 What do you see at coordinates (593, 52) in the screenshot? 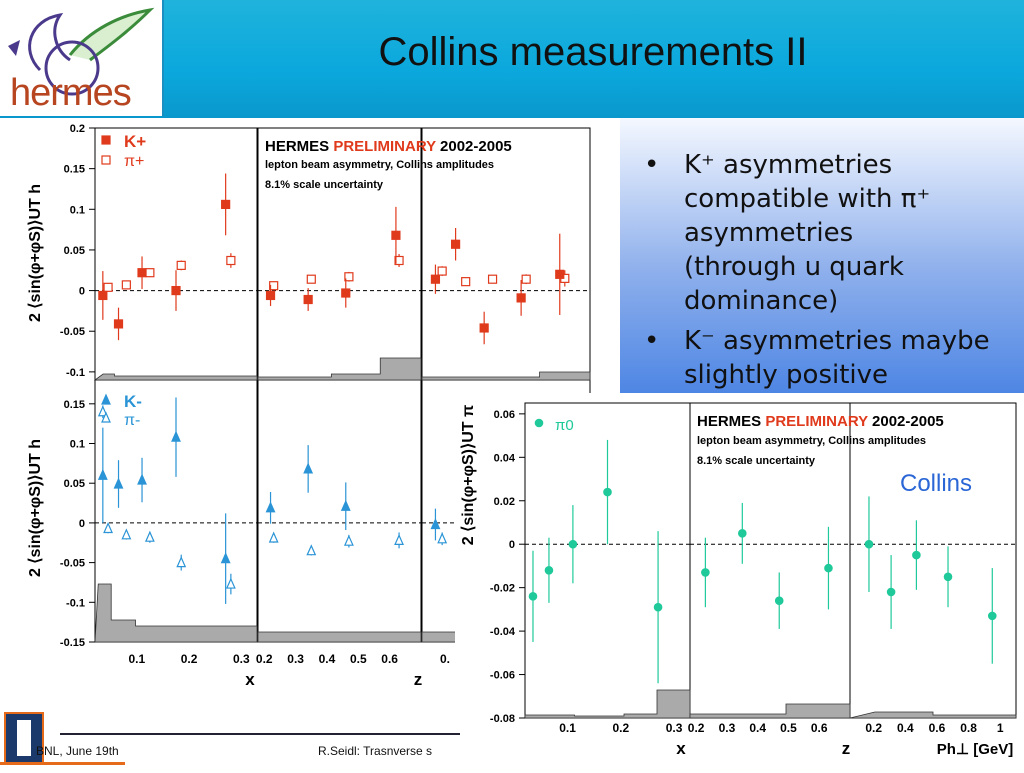
I see `page-title: Collins measurements II` at bounding box center [593, 52].